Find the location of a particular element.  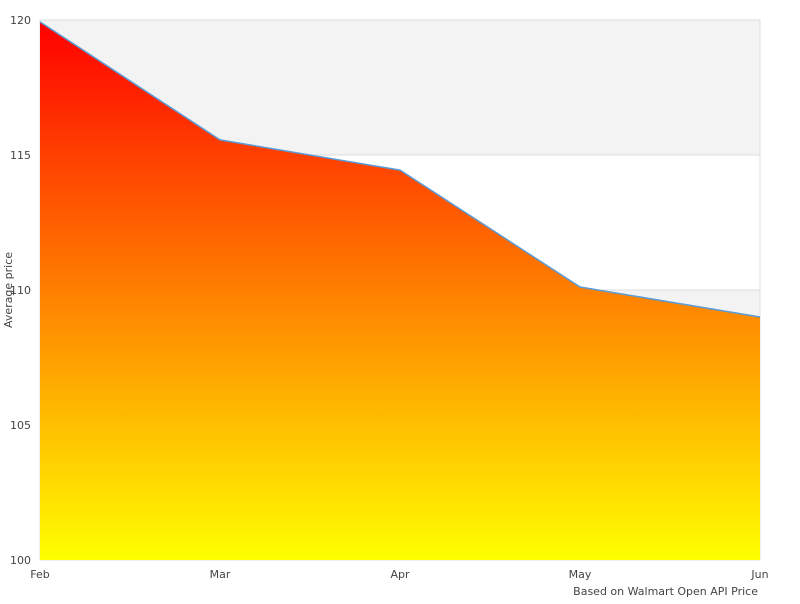

y-tick-label: 110 is located at coordinates (20, 290).